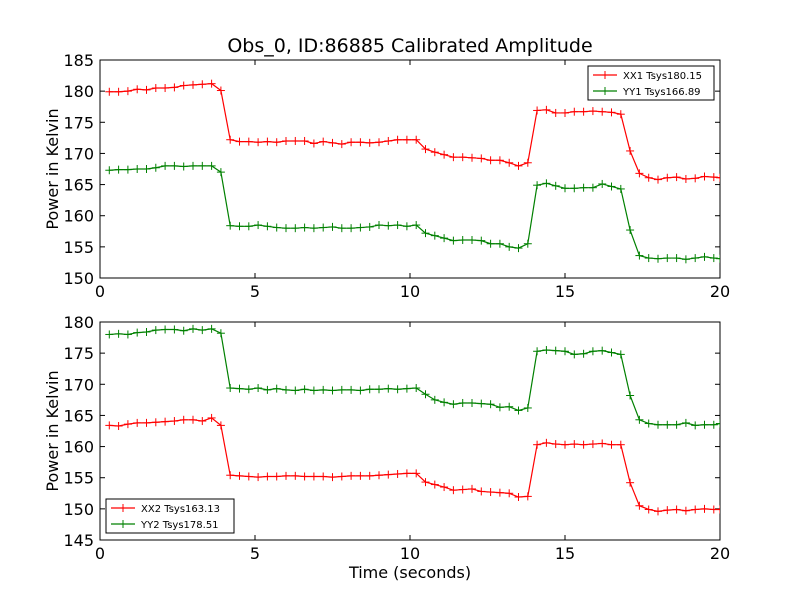  I want to click on y-tick-label: 145, so click(78, 540).